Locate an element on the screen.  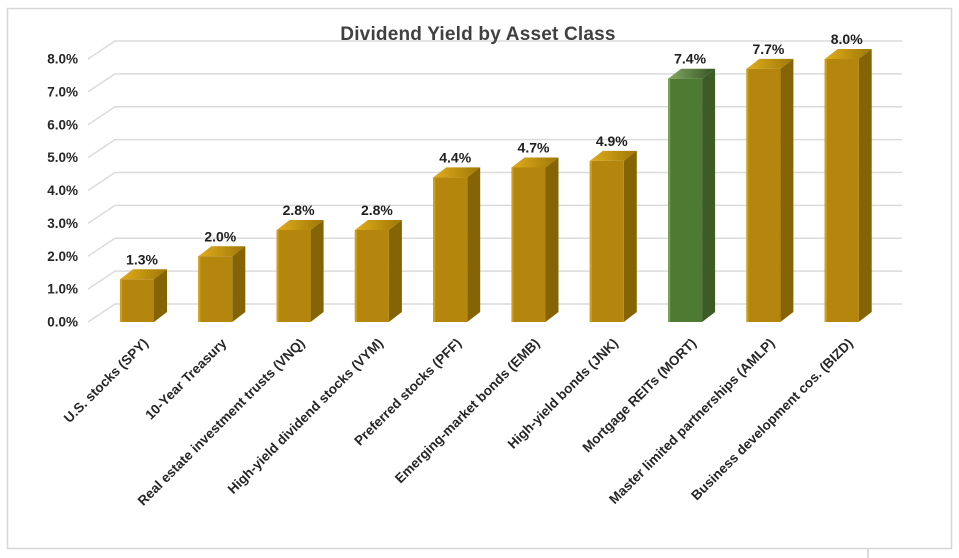
y-tick-label: 4.0% is located at coordinates (62, 190).